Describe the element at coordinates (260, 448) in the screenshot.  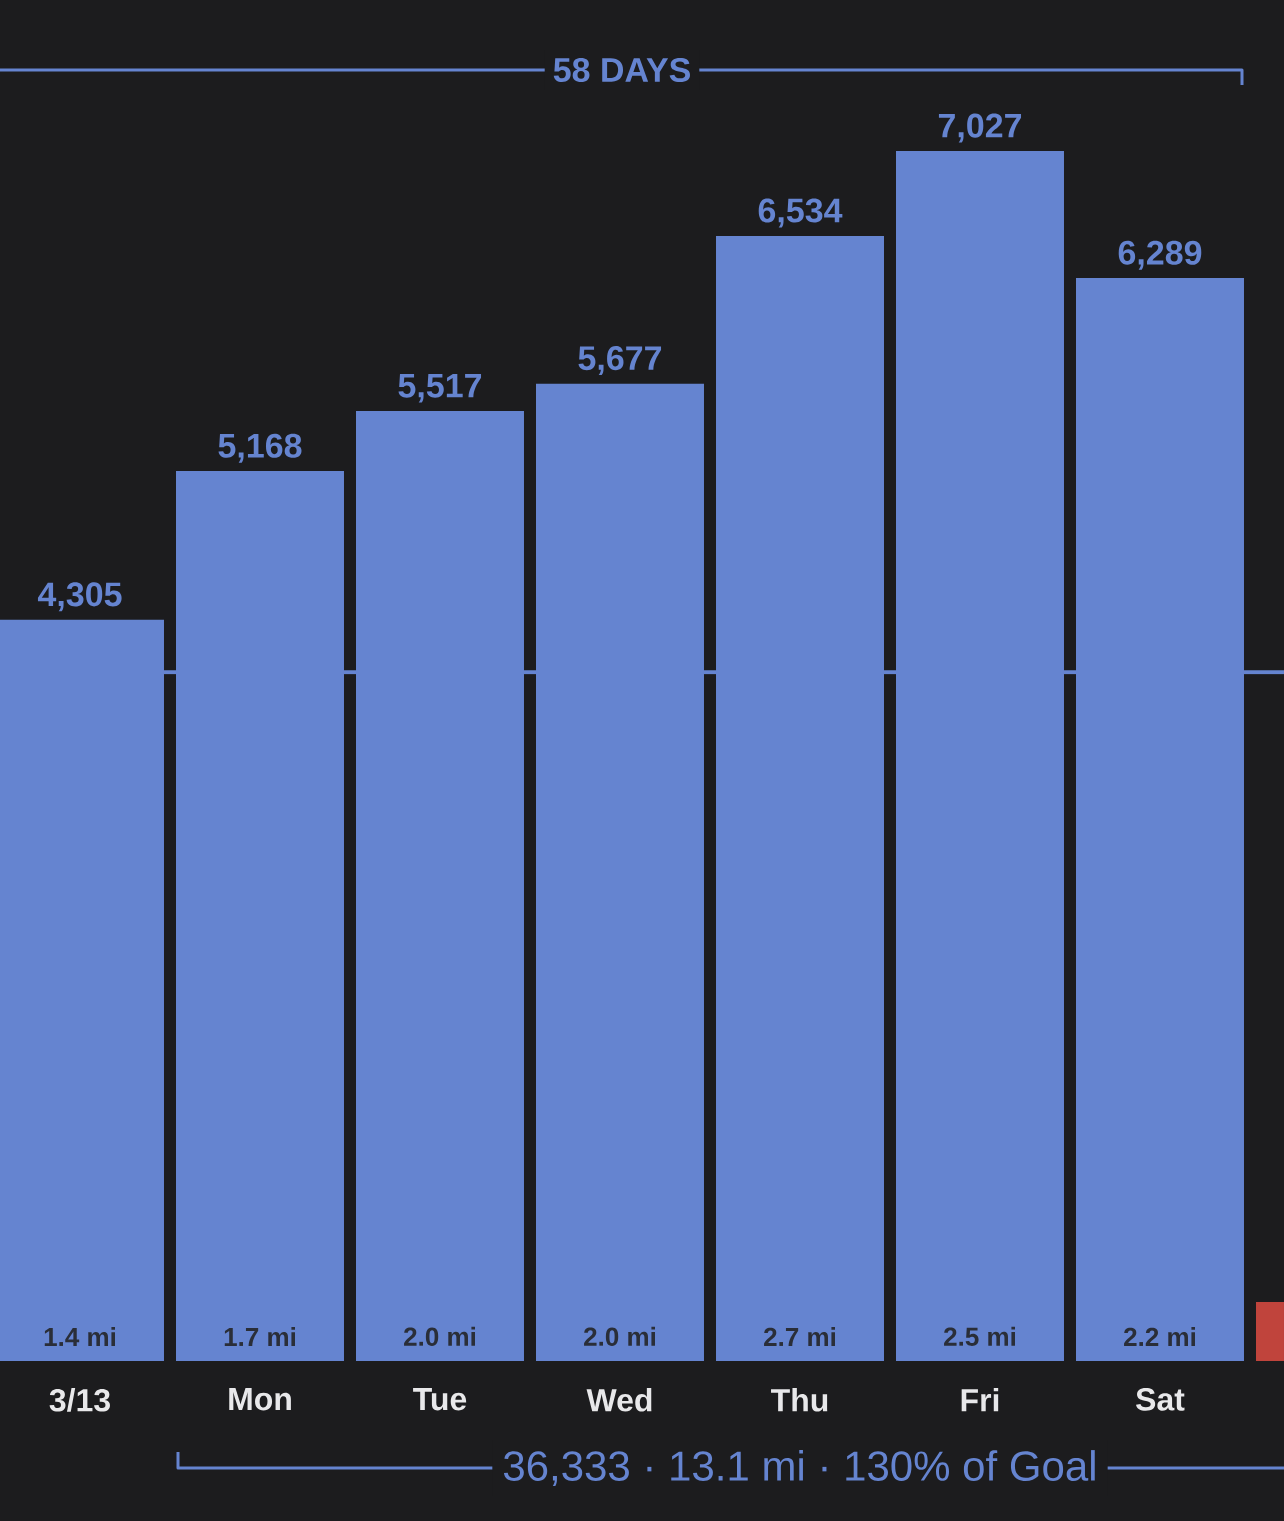
I see `data-label: 5,168` at that location.